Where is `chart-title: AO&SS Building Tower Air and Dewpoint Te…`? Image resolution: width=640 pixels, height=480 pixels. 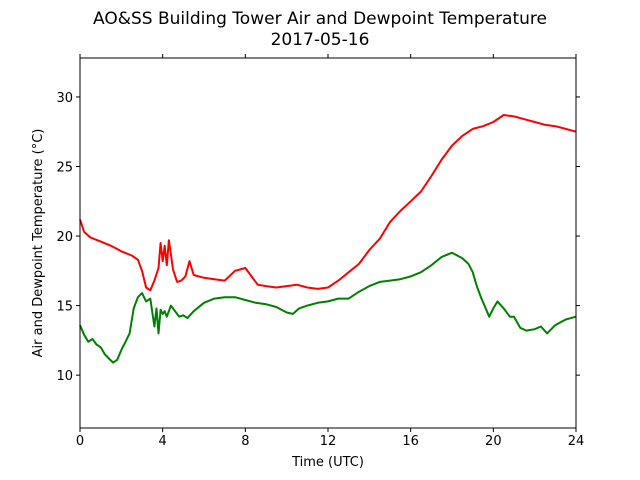
chart-title: AO&SS Building Tower Air and Dewpoint Te… is located at coordinates (320, 19).